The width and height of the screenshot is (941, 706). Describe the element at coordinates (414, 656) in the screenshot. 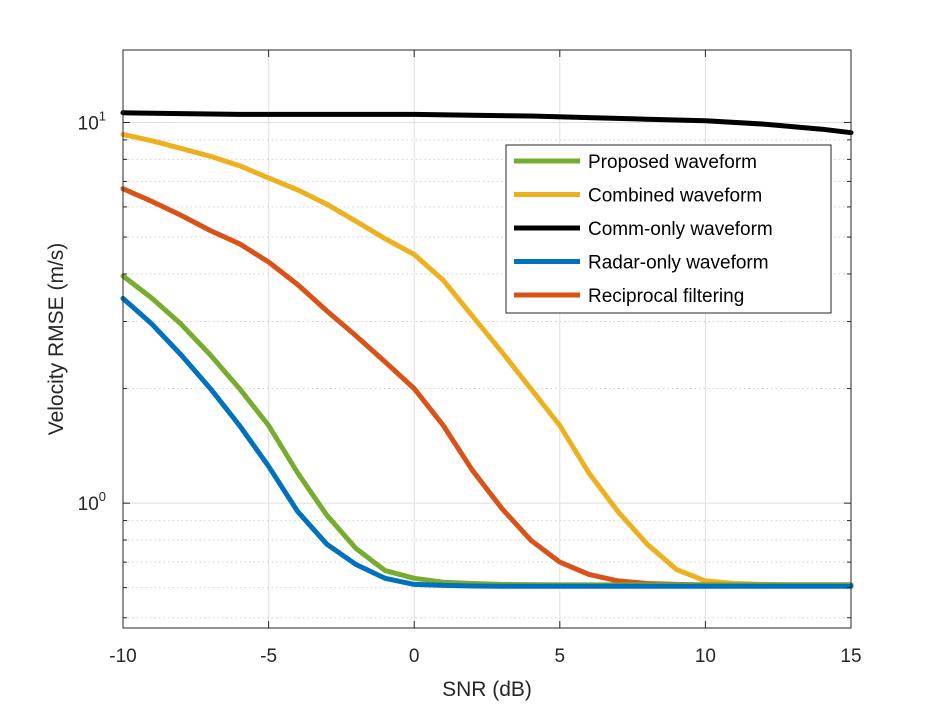

I see `x-tick-label: 0` at that location.